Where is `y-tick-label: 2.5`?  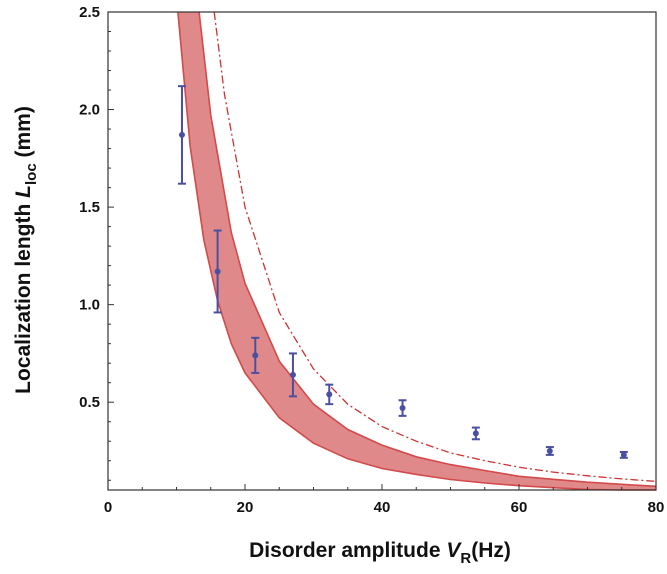 y-tick-label: 2.5 is located at coordinates (89, 12).